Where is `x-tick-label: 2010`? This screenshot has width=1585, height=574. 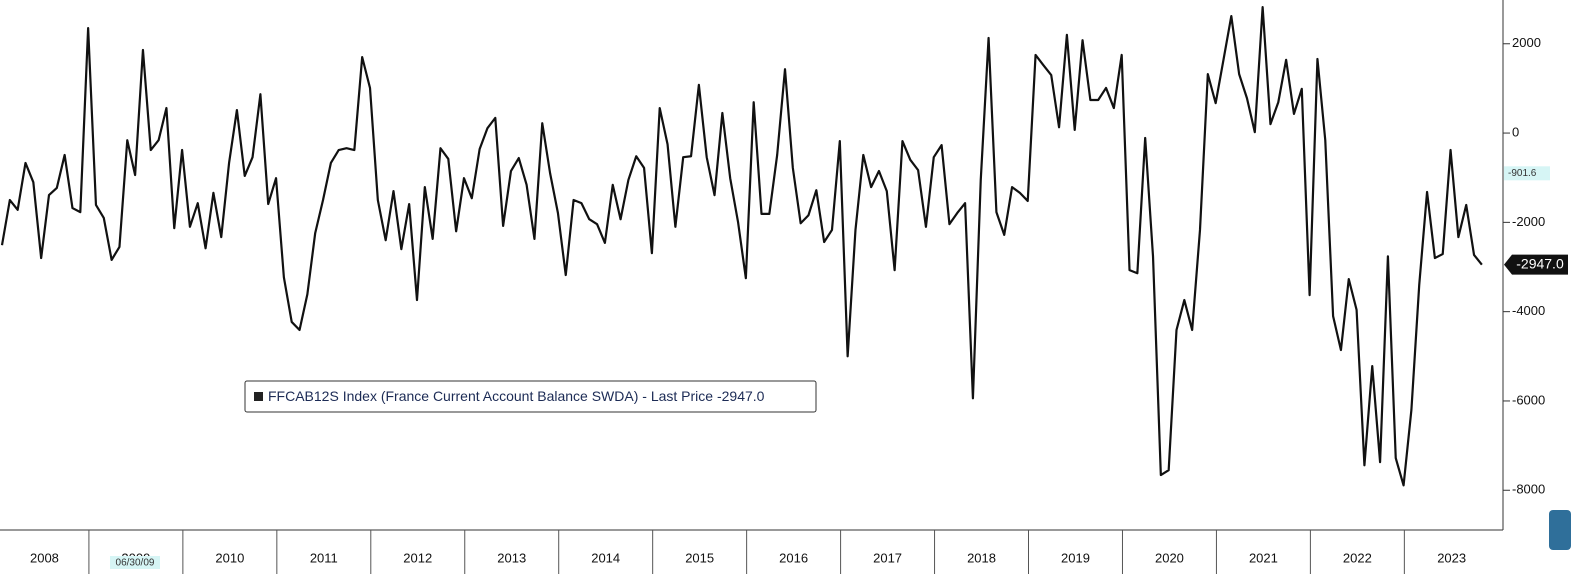 x-tick-label: 2010 is located at coordinates (229, 557).